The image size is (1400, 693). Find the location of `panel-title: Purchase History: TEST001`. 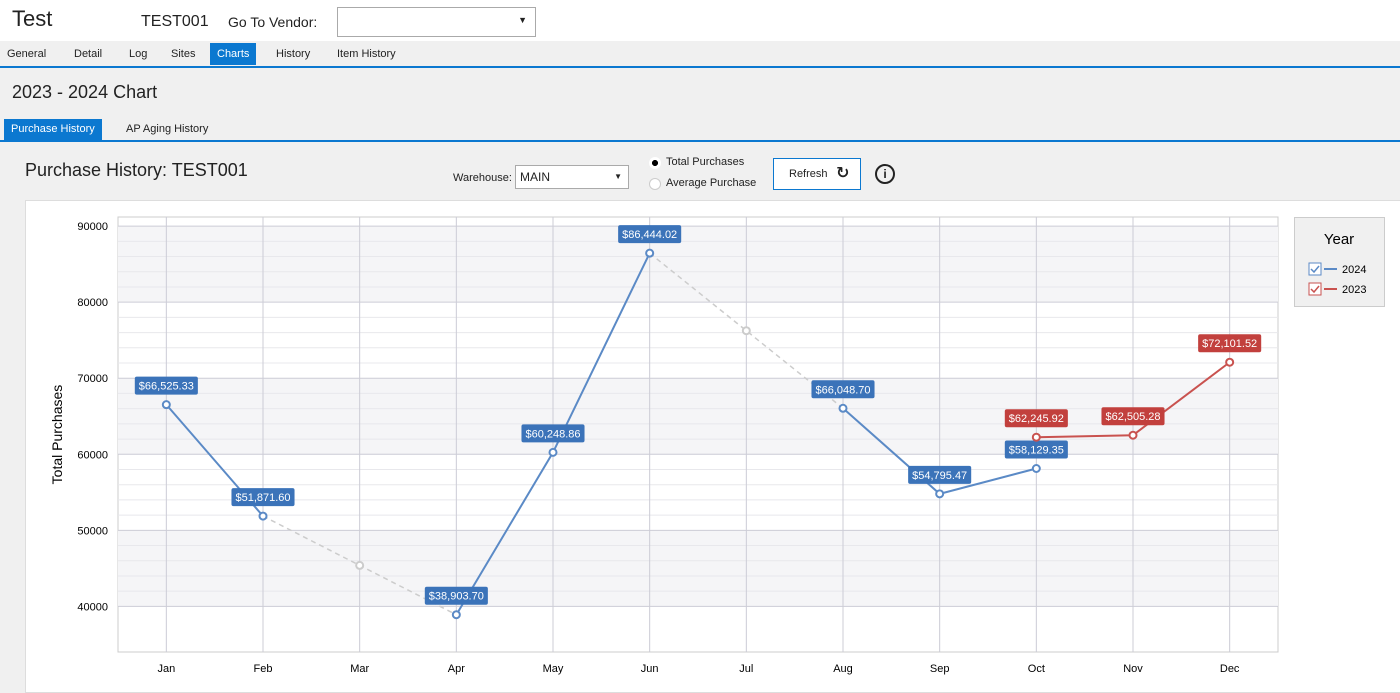

panel-title: Purchase History: TEST001 is located at coordinates (136, 170).